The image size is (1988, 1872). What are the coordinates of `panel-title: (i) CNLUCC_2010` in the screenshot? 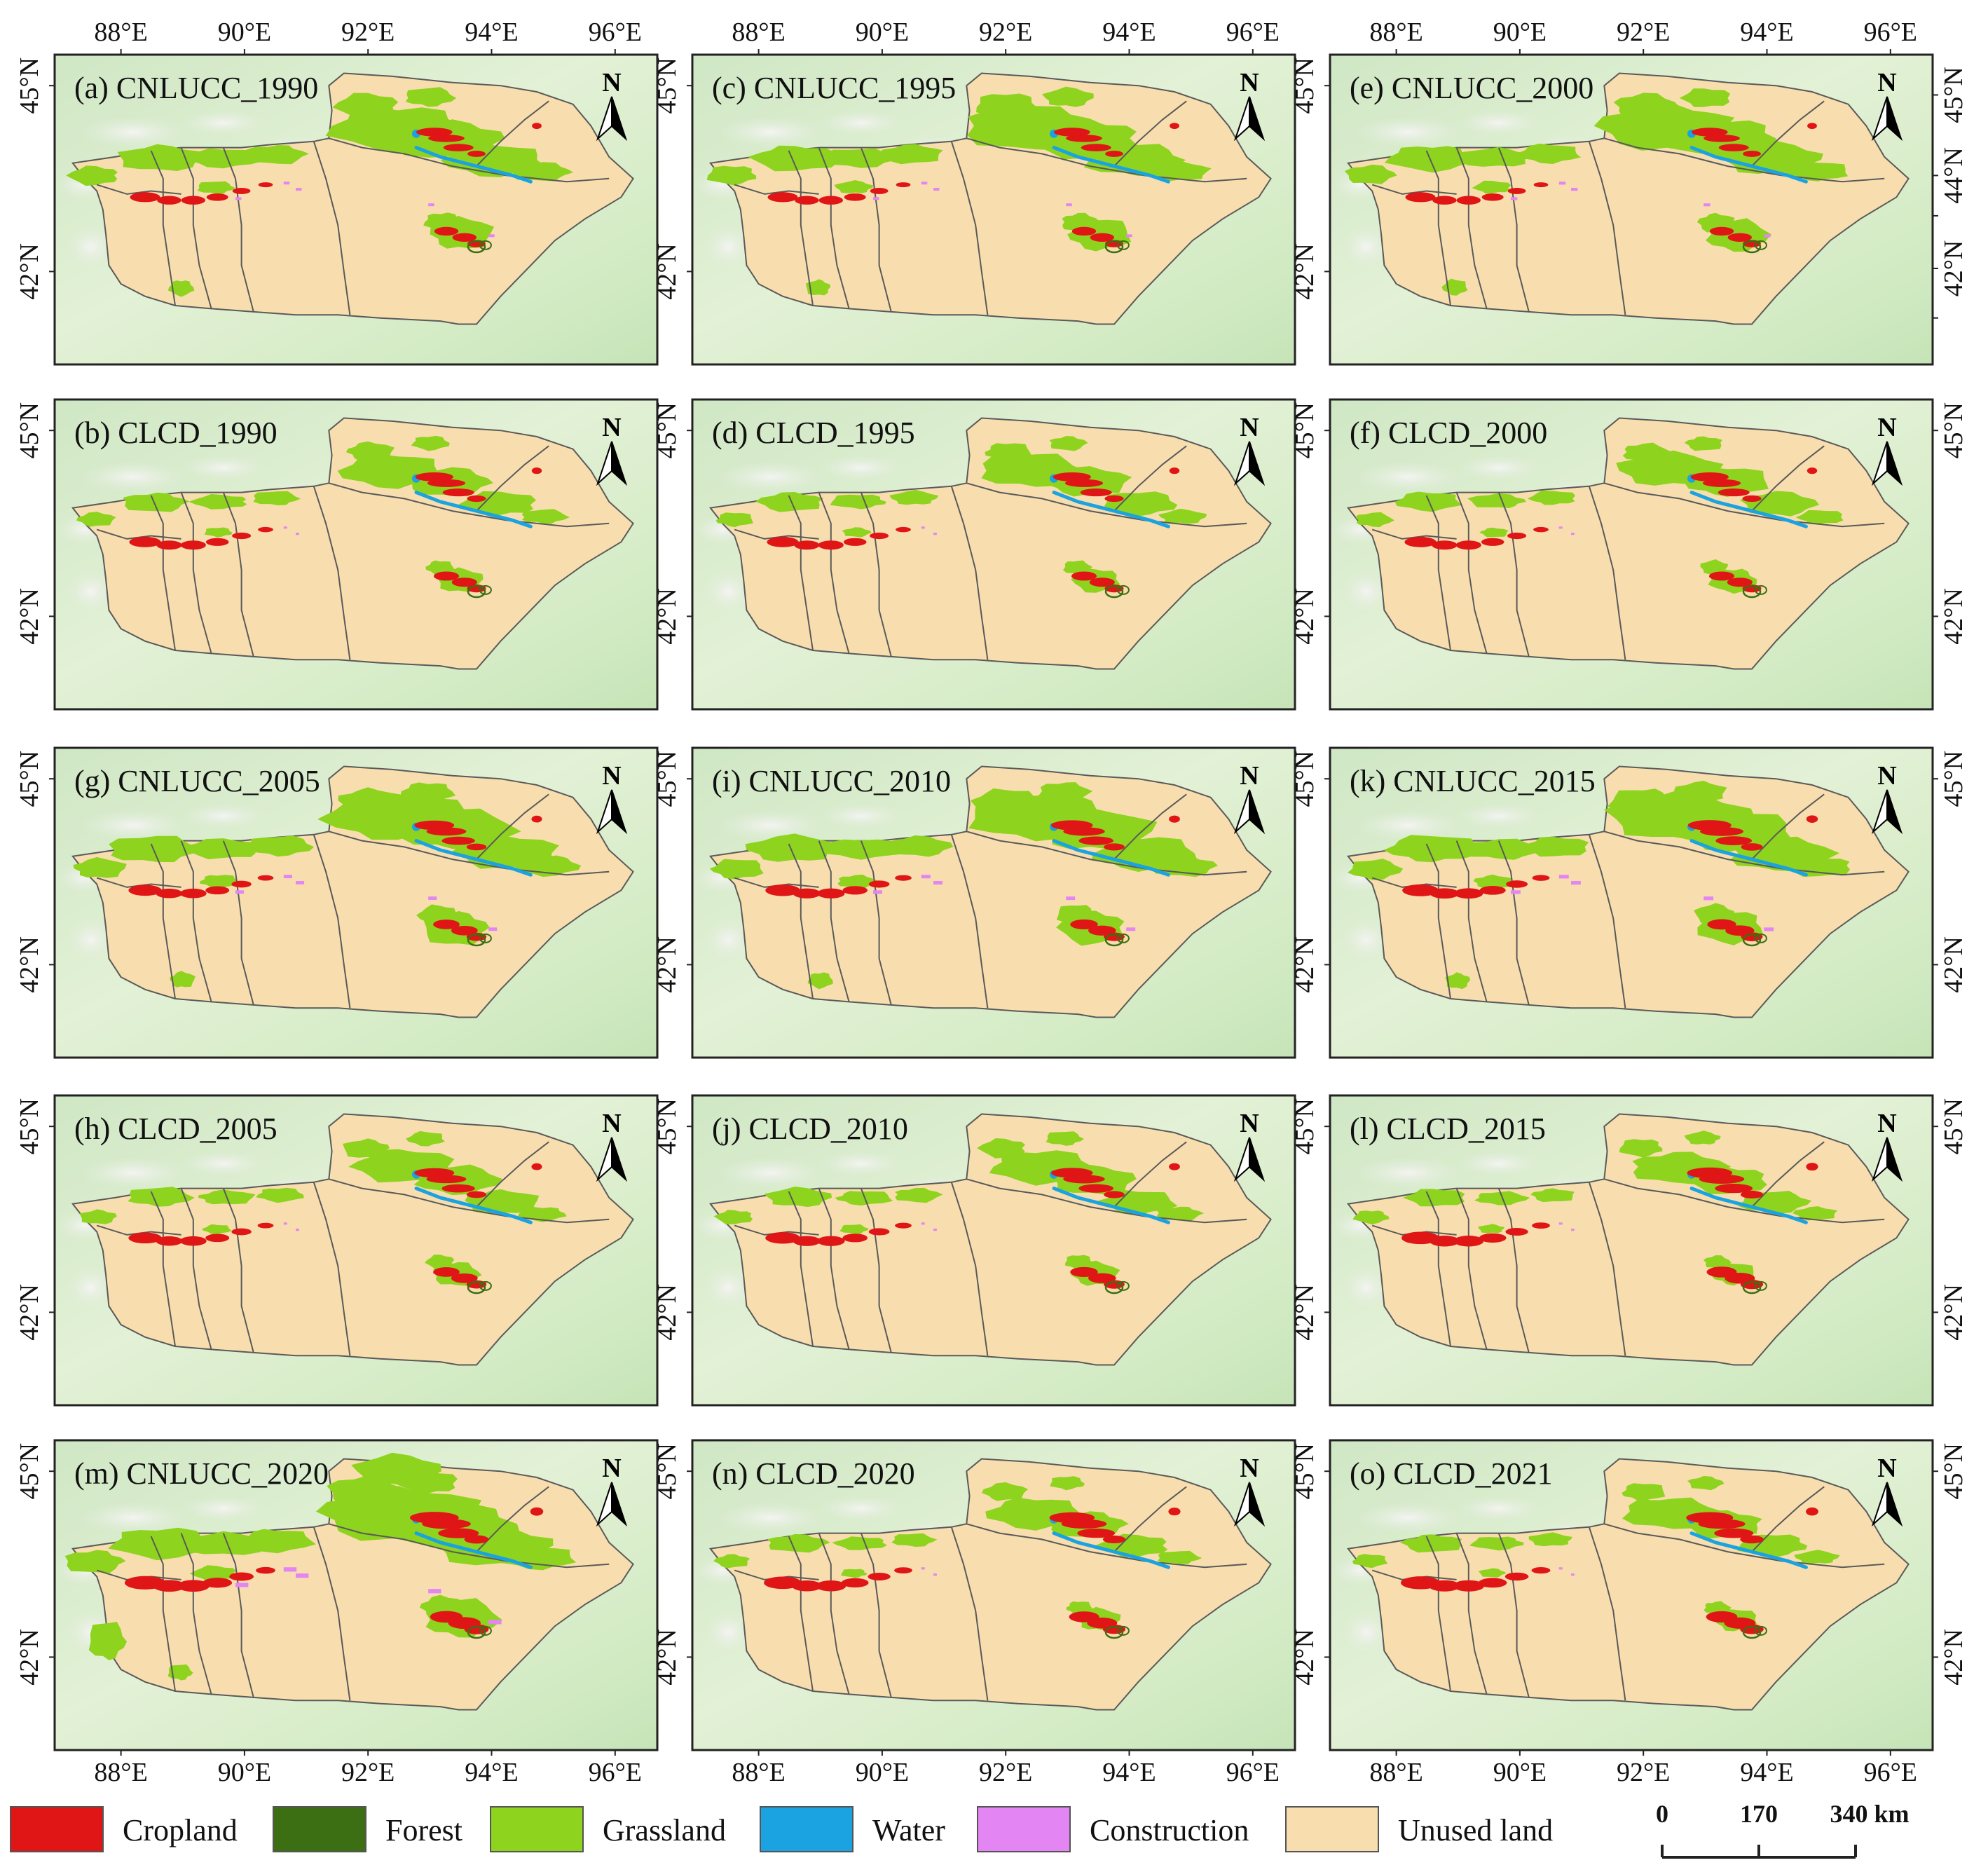 It's located at (831, 781).